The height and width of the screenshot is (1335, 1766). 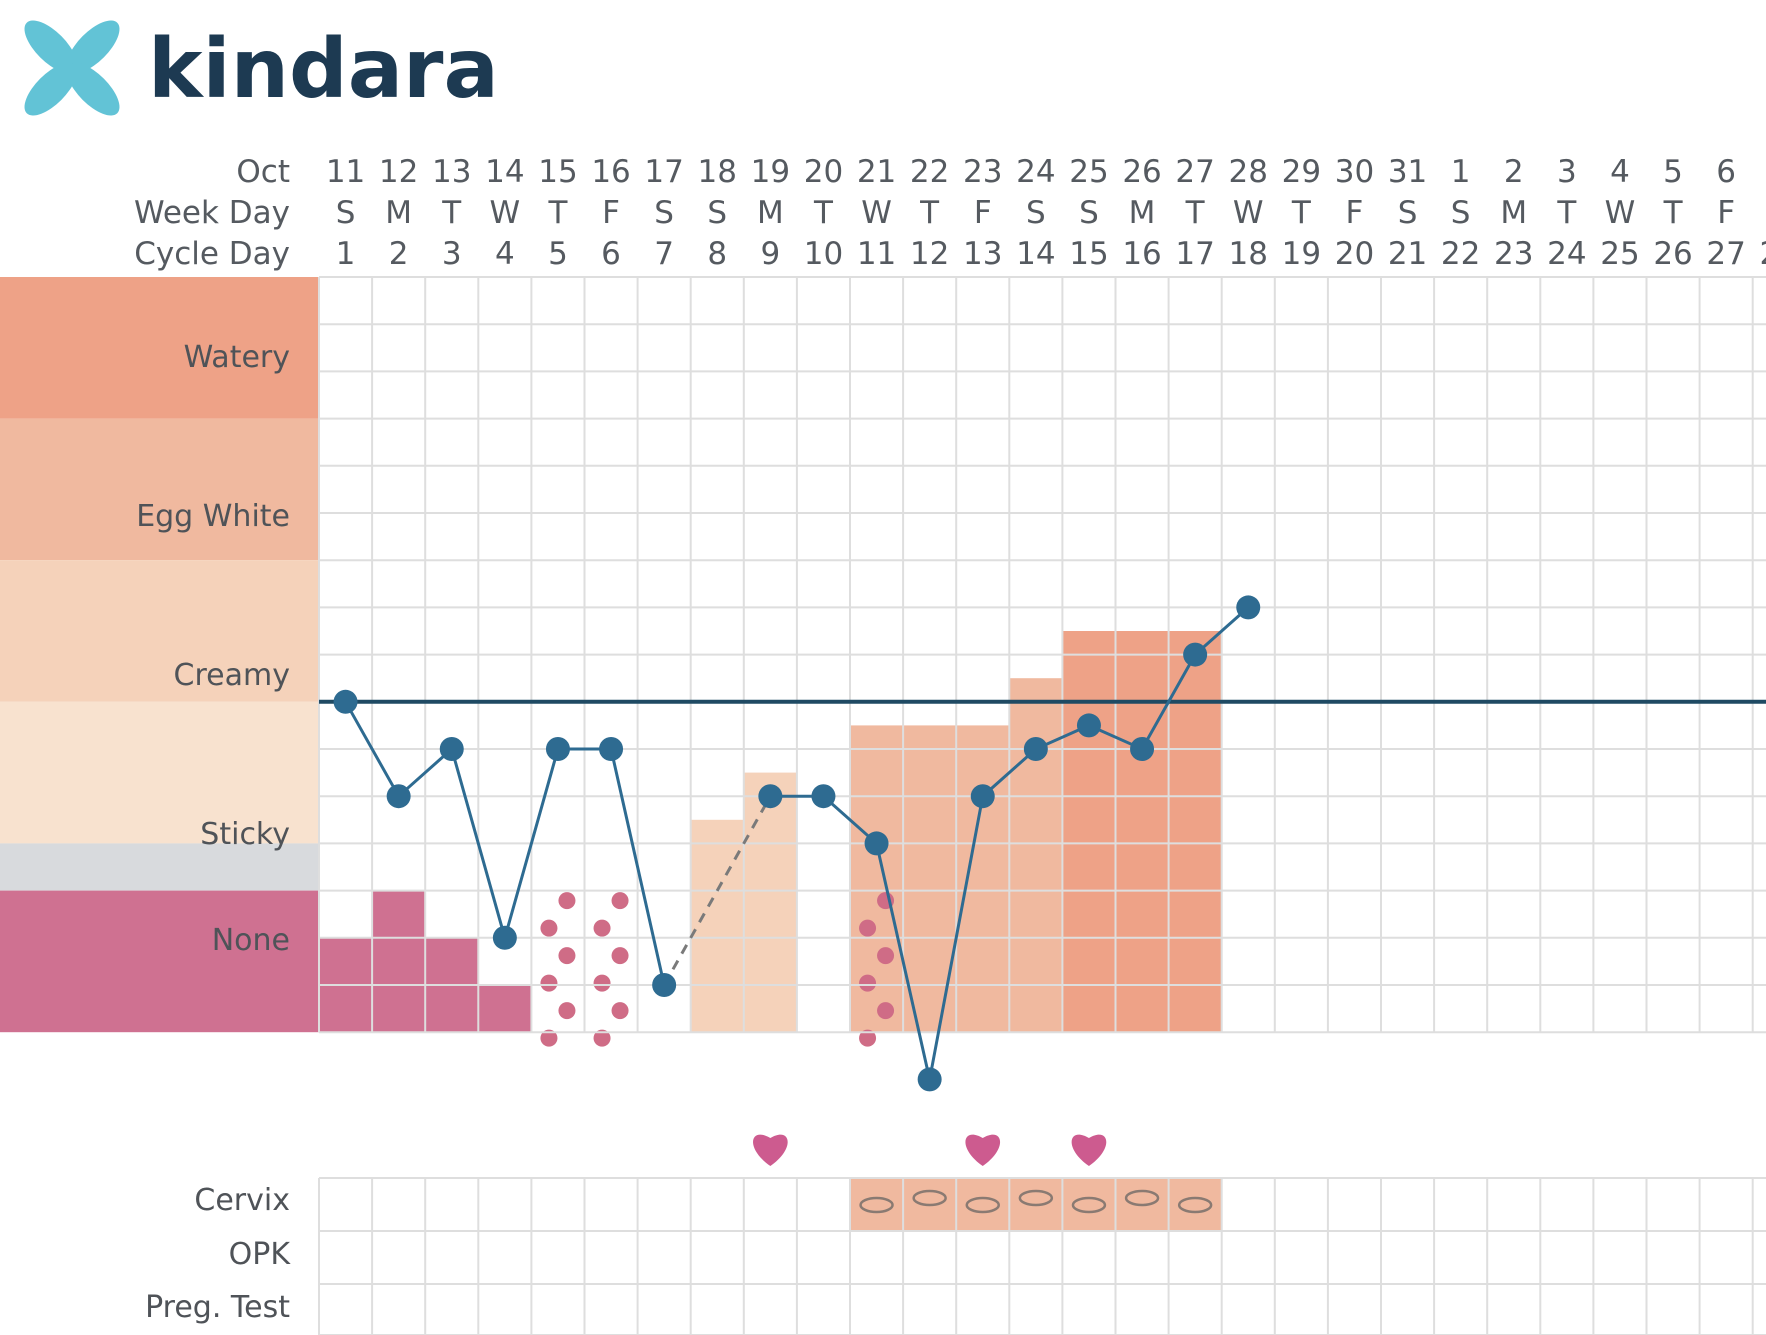 What do you see at coordinates (1141, 254) in the screenshot?
I see `header-cycle-day: 16` at bounding box center [1141, 254].